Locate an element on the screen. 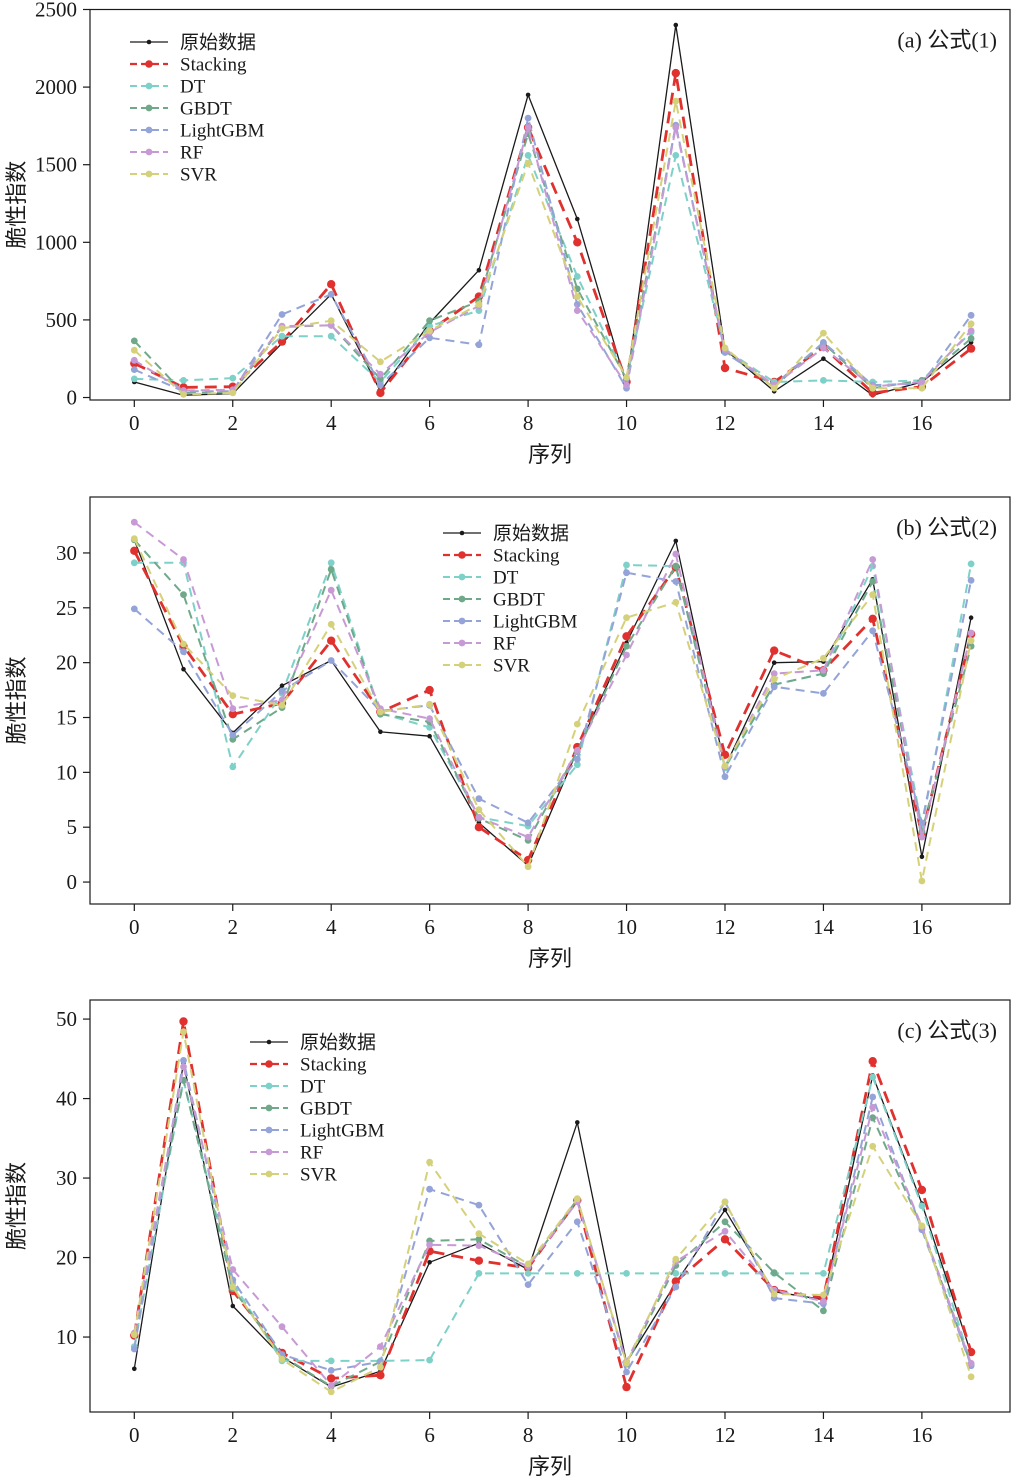  series-line-rf is located at coordinates (552, 259).